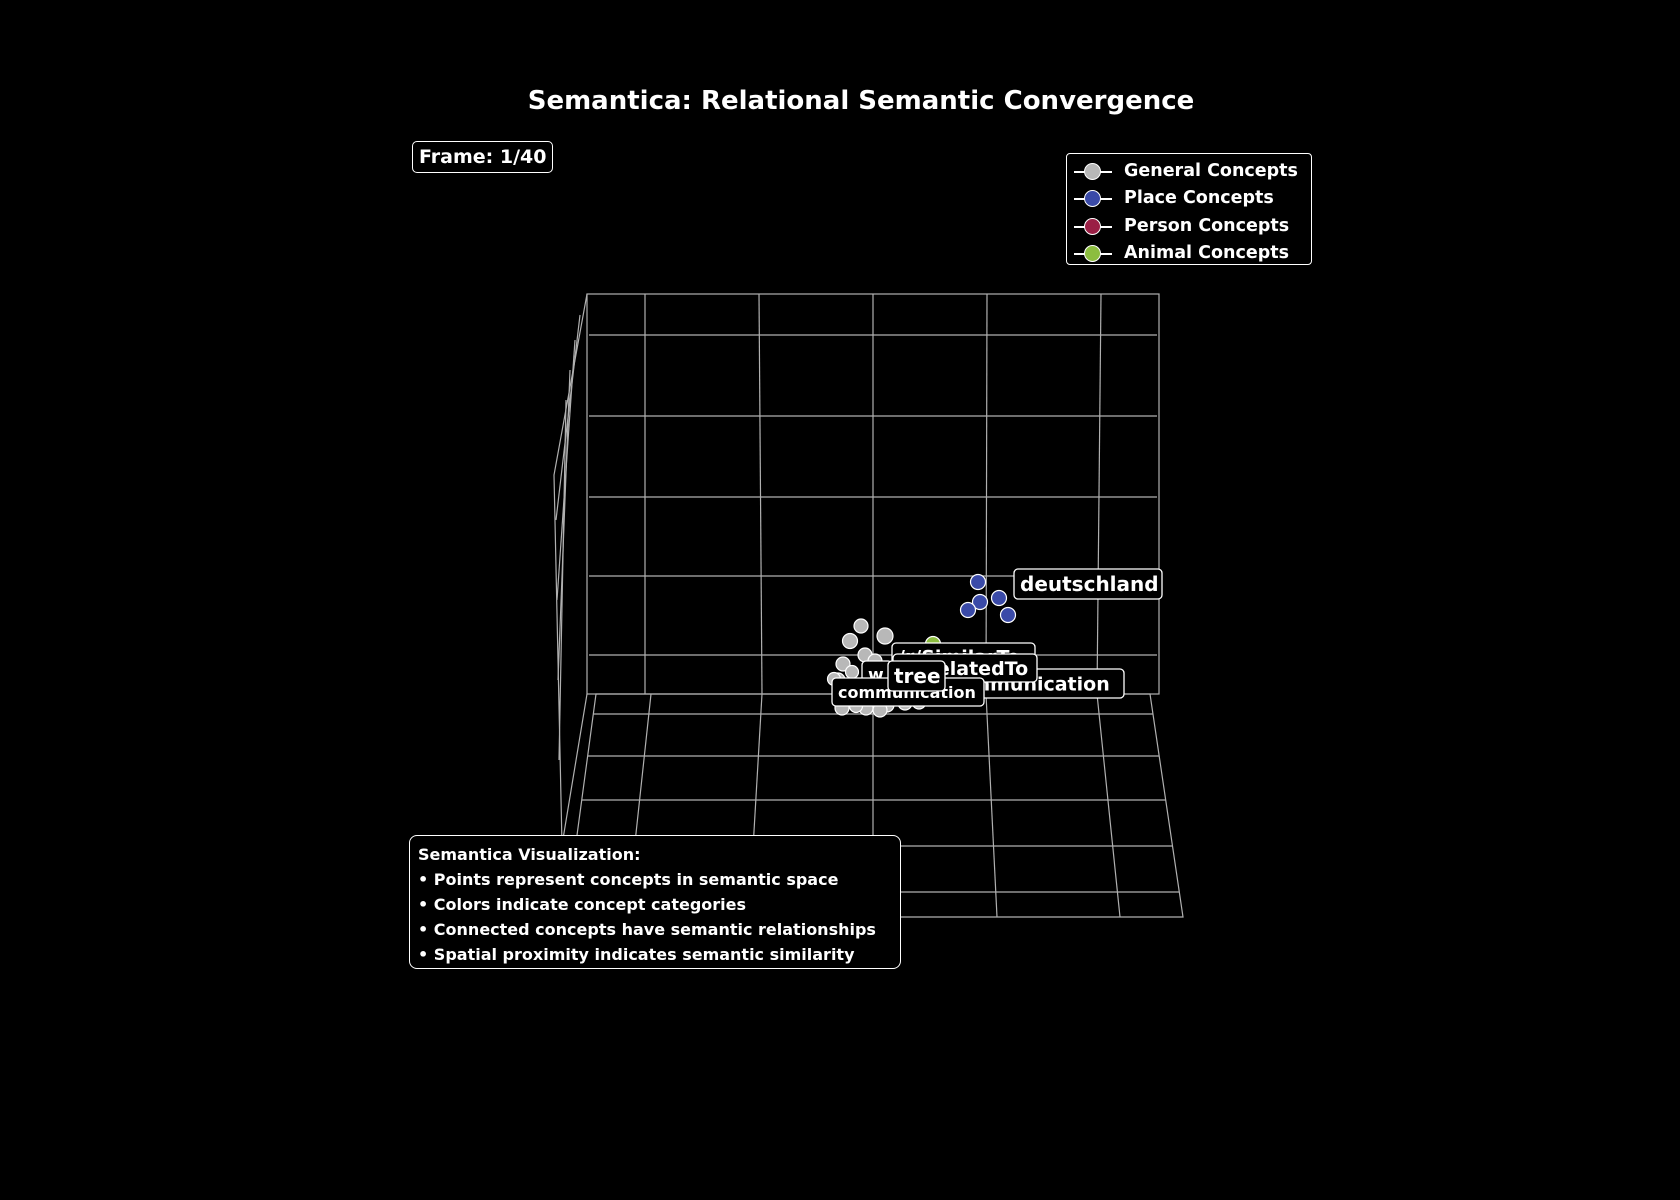  Describe the element at coordinates (570, 569) in the screenshot. I see `left-pane` at that location.